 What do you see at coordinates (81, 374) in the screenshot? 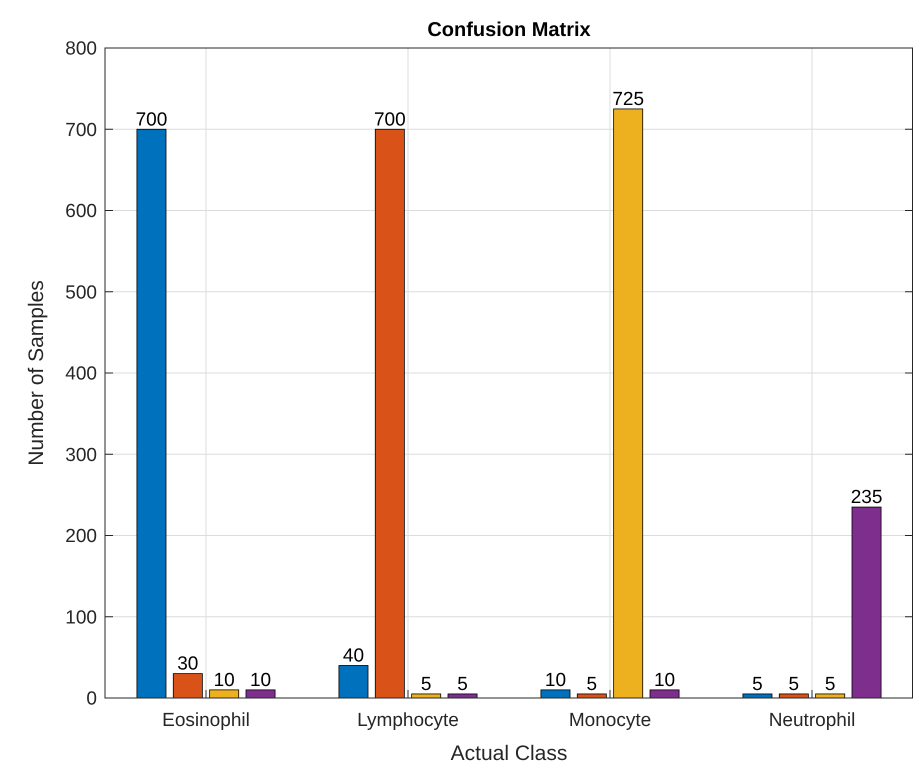
I see `y-tick-label: 400` at bounding box center [81, 374].